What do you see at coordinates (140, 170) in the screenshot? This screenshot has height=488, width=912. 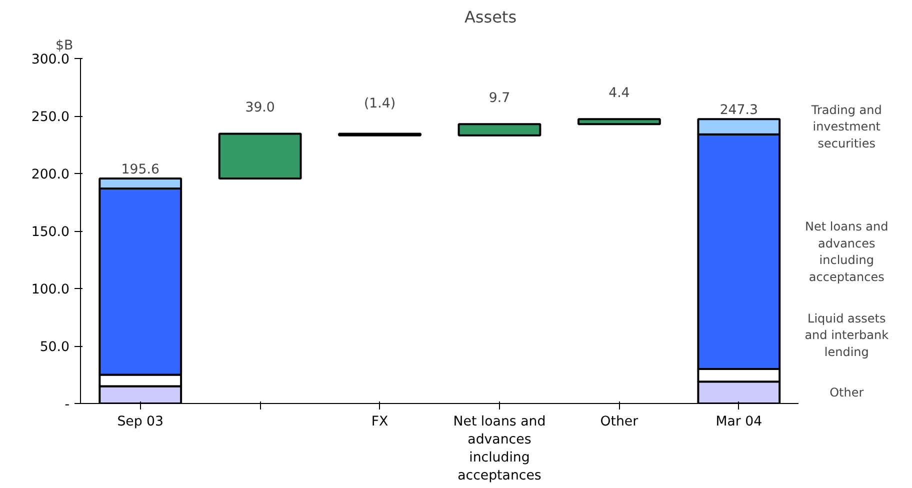 I see `total-label: 195.6` at bounding box center [140, 170].